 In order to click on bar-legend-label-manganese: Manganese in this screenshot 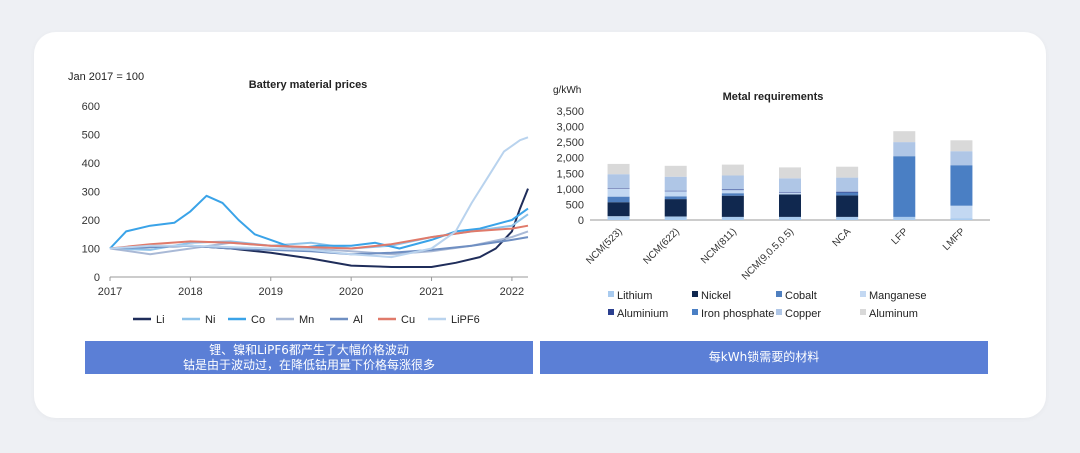, I will do `click(898, 296)`.